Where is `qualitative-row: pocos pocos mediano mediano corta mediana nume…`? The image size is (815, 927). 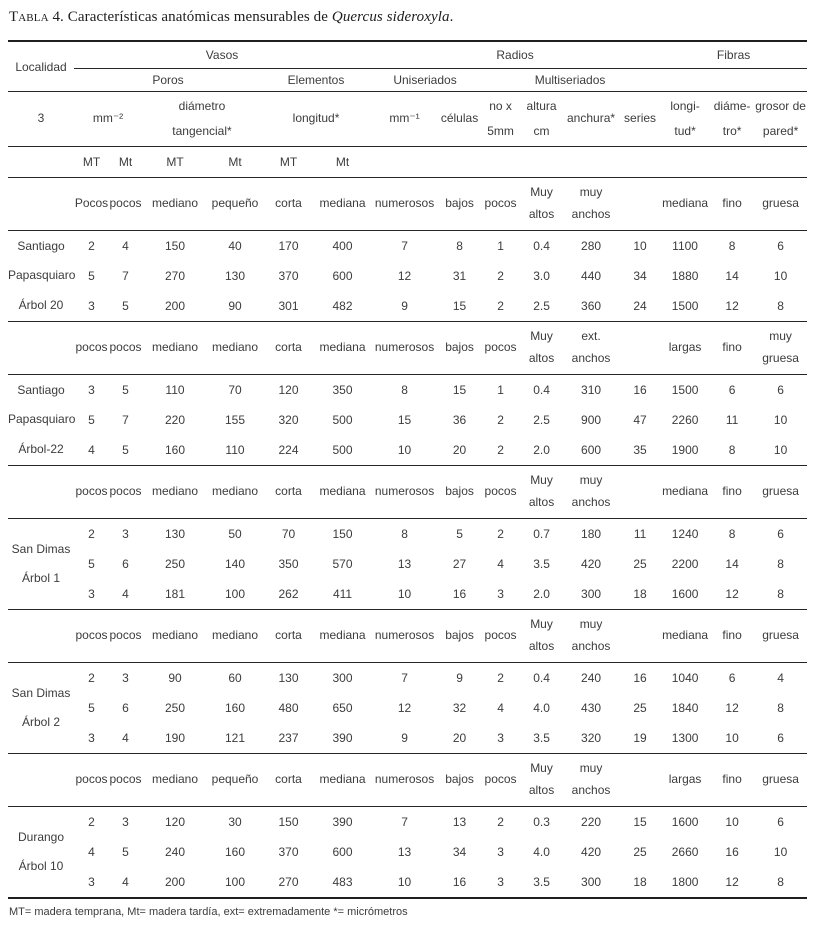 qualitative-row: pocos pocos mediano mediano corta mediana nume… is located at coordinates (408, 636).